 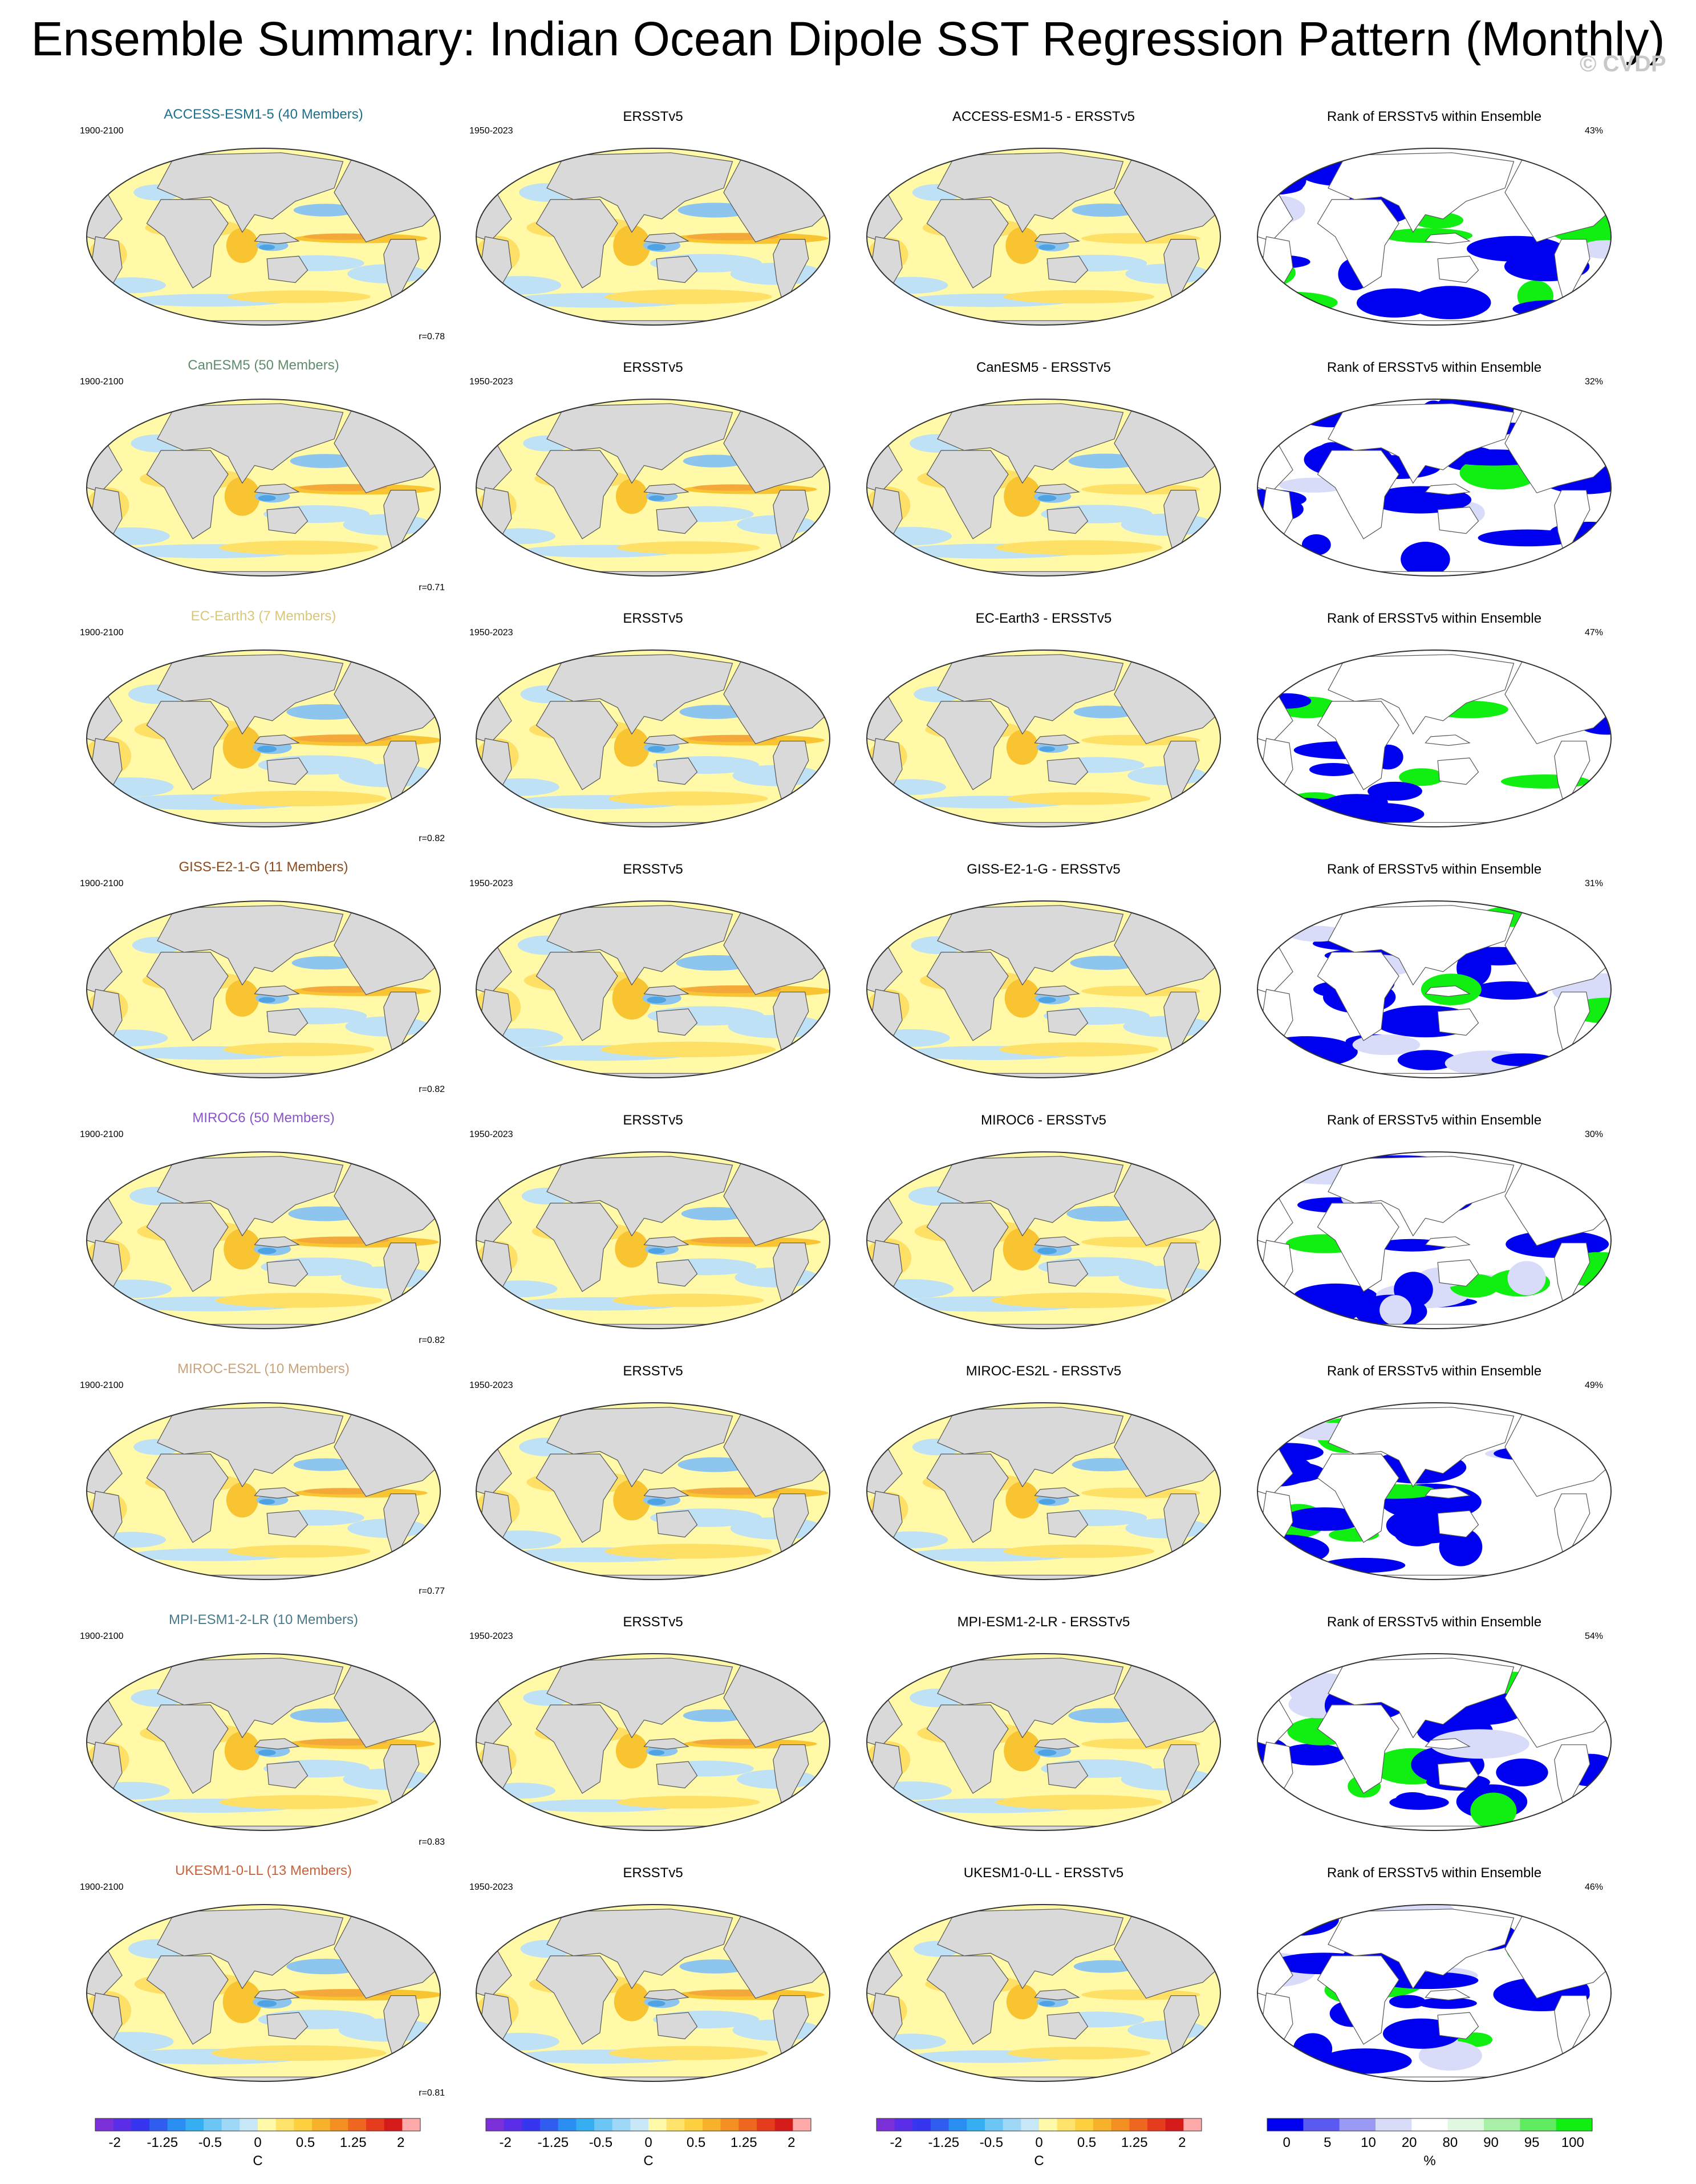 What do you see at coordinates (491, 131) in the screenshot?
I see `obs-period-label: 1950-2023` at bounding box center [491, 131].